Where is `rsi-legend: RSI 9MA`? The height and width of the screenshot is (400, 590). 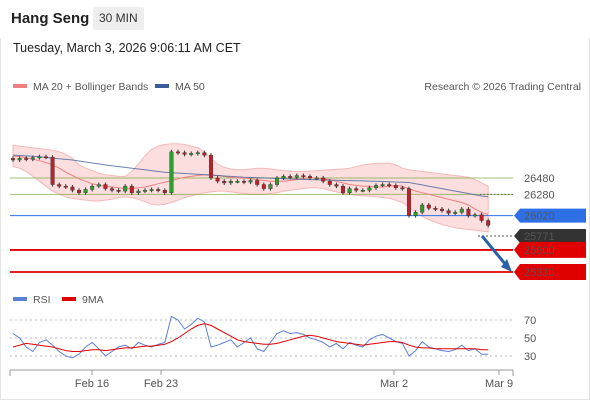 rsi-legend: RSI 9MA is located at coordinates (58, 300).